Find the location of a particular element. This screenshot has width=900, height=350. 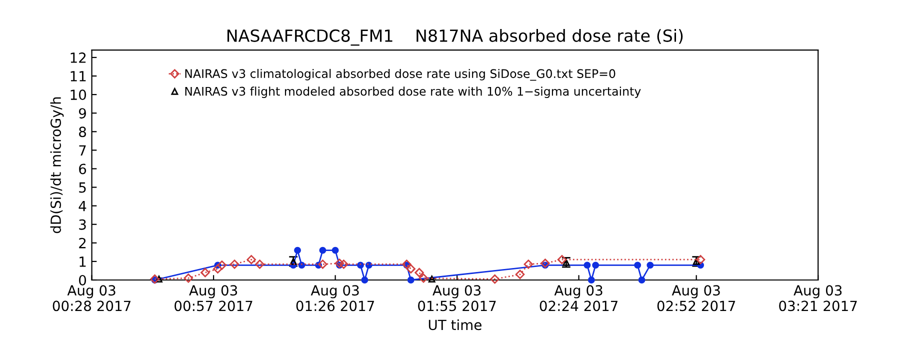

chart-title: NASAAFRCDC8_FM1 N817NA absorbed dose rate (Si) is located at coordinates (455, 37).